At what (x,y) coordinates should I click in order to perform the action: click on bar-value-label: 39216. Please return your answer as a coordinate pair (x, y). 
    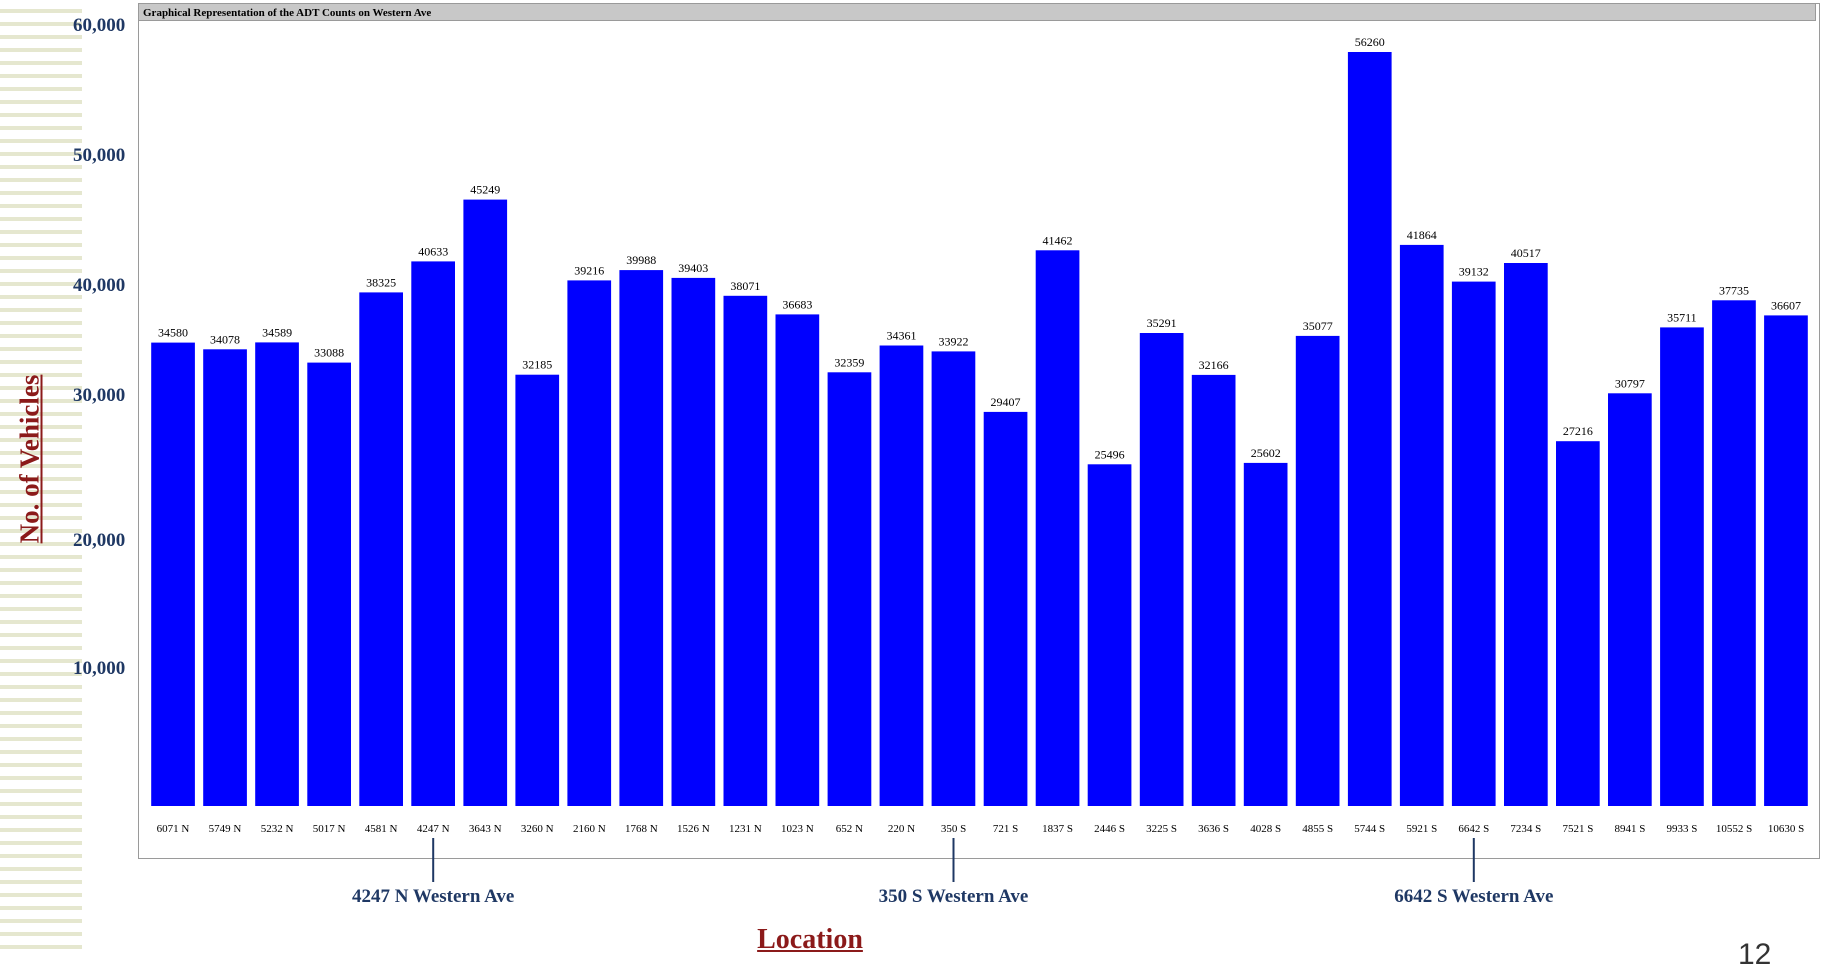
    Looking at the image, I should click on (589, 270).